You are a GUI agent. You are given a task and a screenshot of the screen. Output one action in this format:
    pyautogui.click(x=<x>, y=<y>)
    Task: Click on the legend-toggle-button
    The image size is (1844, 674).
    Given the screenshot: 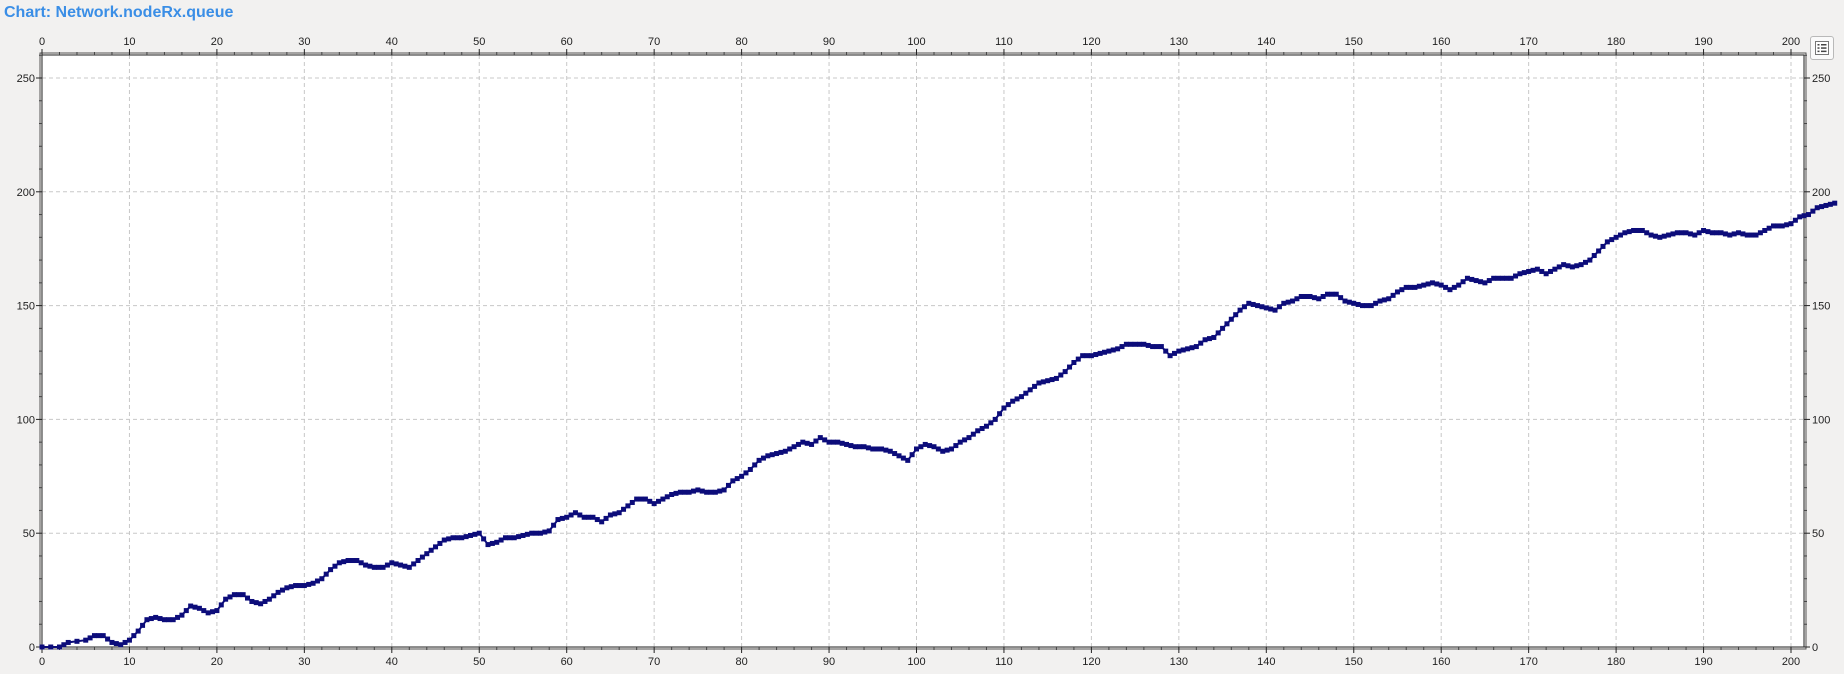 What is the action you would take?
    pyautogui.click(x=1822, y=48)
    